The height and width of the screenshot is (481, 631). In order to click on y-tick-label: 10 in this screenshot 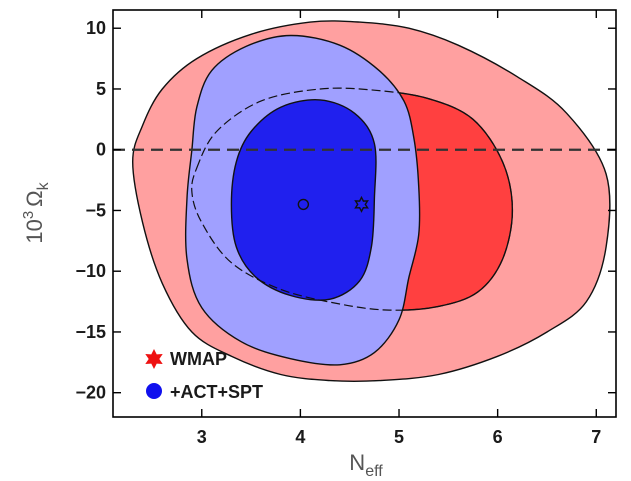, I will do `click(96, 28)`.